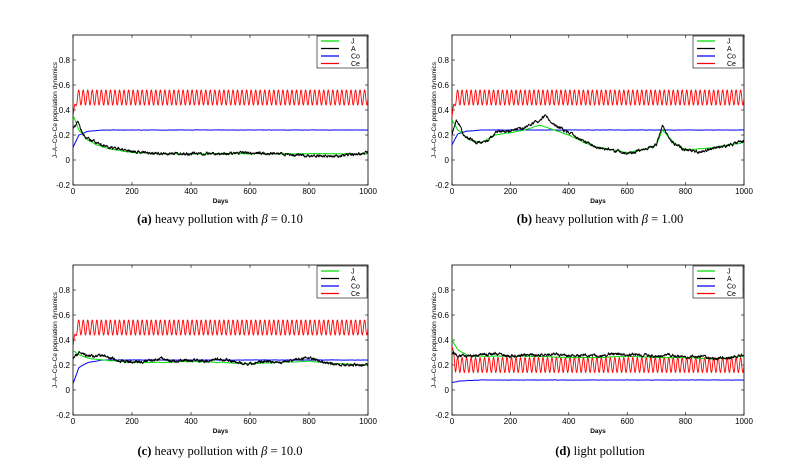  I want to click on series-group-b, so click(598, 122).